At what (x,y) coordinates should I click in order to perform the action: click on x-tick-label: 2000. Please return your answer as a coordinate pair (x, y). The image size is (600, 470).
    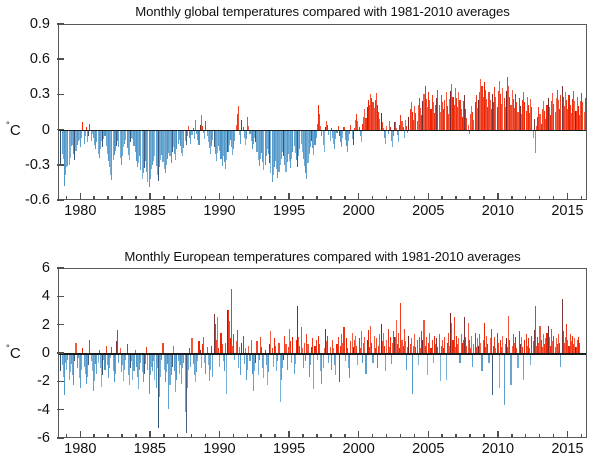
    Looking at the image, I should click on (358, 449).